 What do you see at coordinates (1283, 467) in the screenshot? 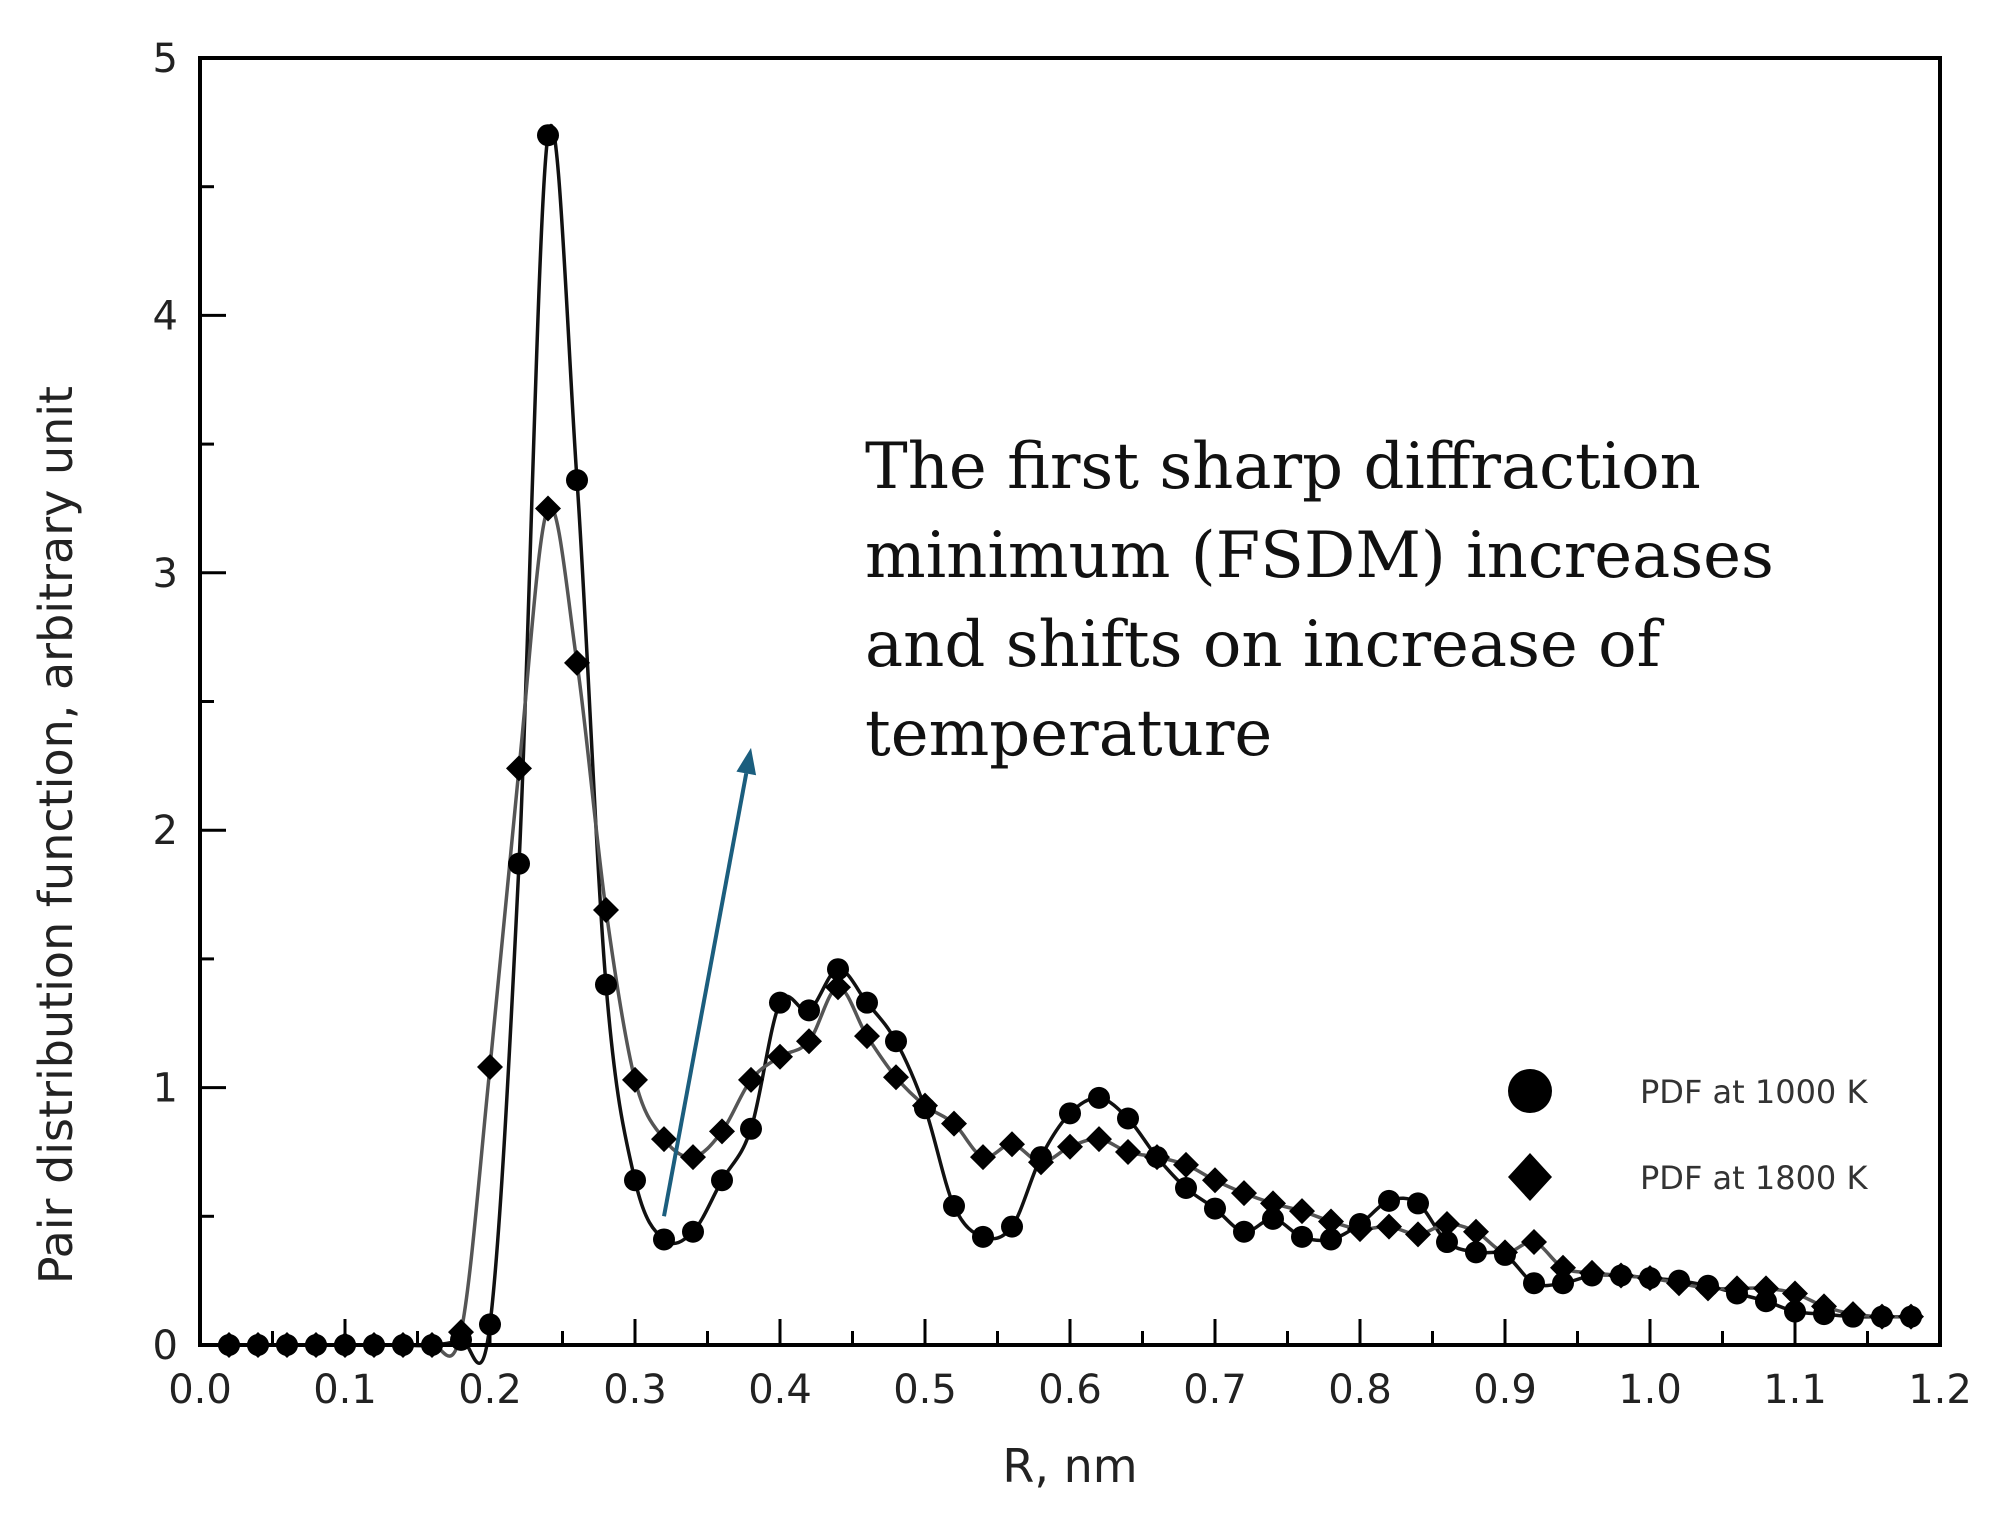
I see `annotation-line-1: The first sharp diffraction` at bounding box center [1283, 467].